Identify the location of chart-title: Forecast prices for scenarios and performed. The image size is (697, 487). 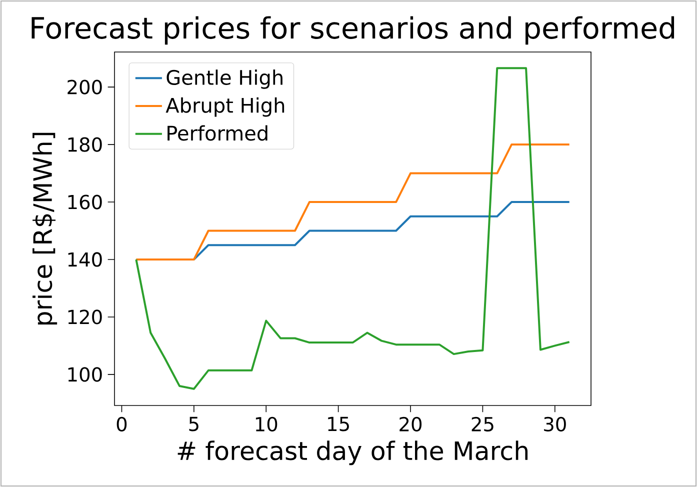
(353, 30).